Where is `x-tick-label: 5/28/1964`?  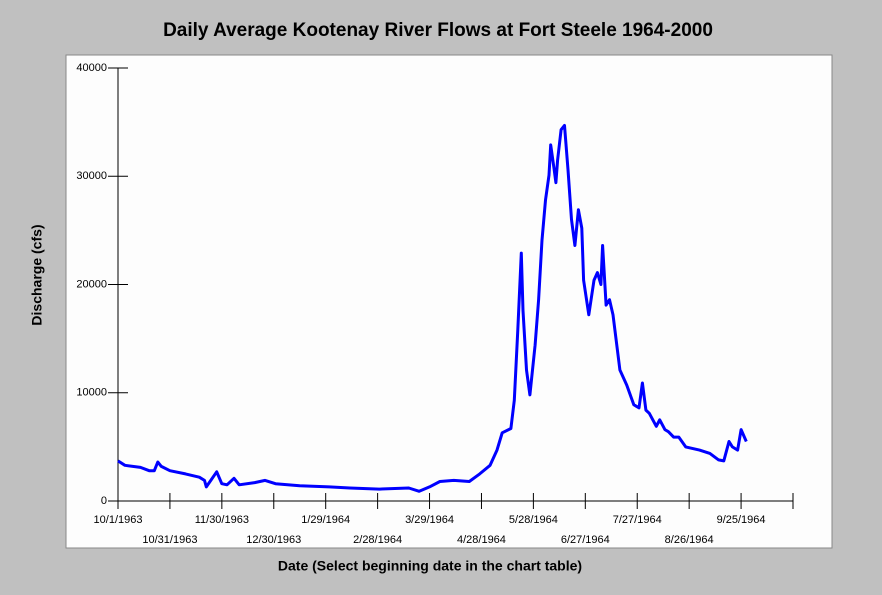
x-tick-label: 5/28/1964 is located at coordinates (533, 520).